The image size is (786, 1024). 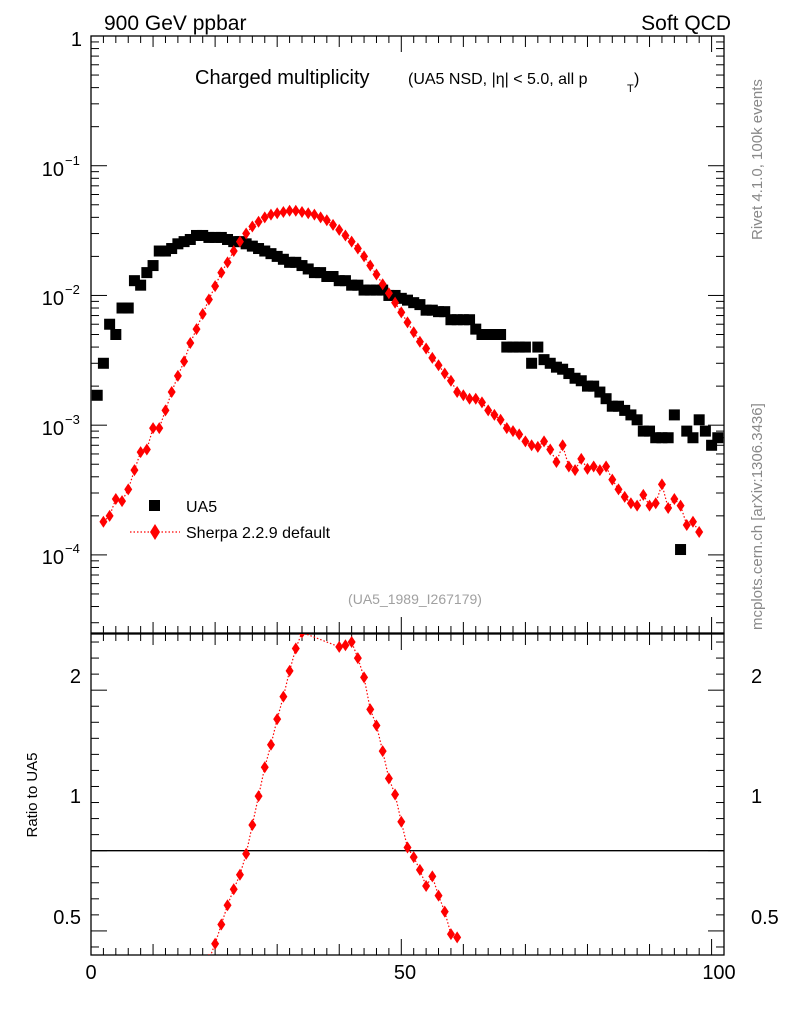 What do you see at coordinates (72, 419) in the screenshot?
I see `y-tick-label-exp: −3` at bounding box center [72, 419].